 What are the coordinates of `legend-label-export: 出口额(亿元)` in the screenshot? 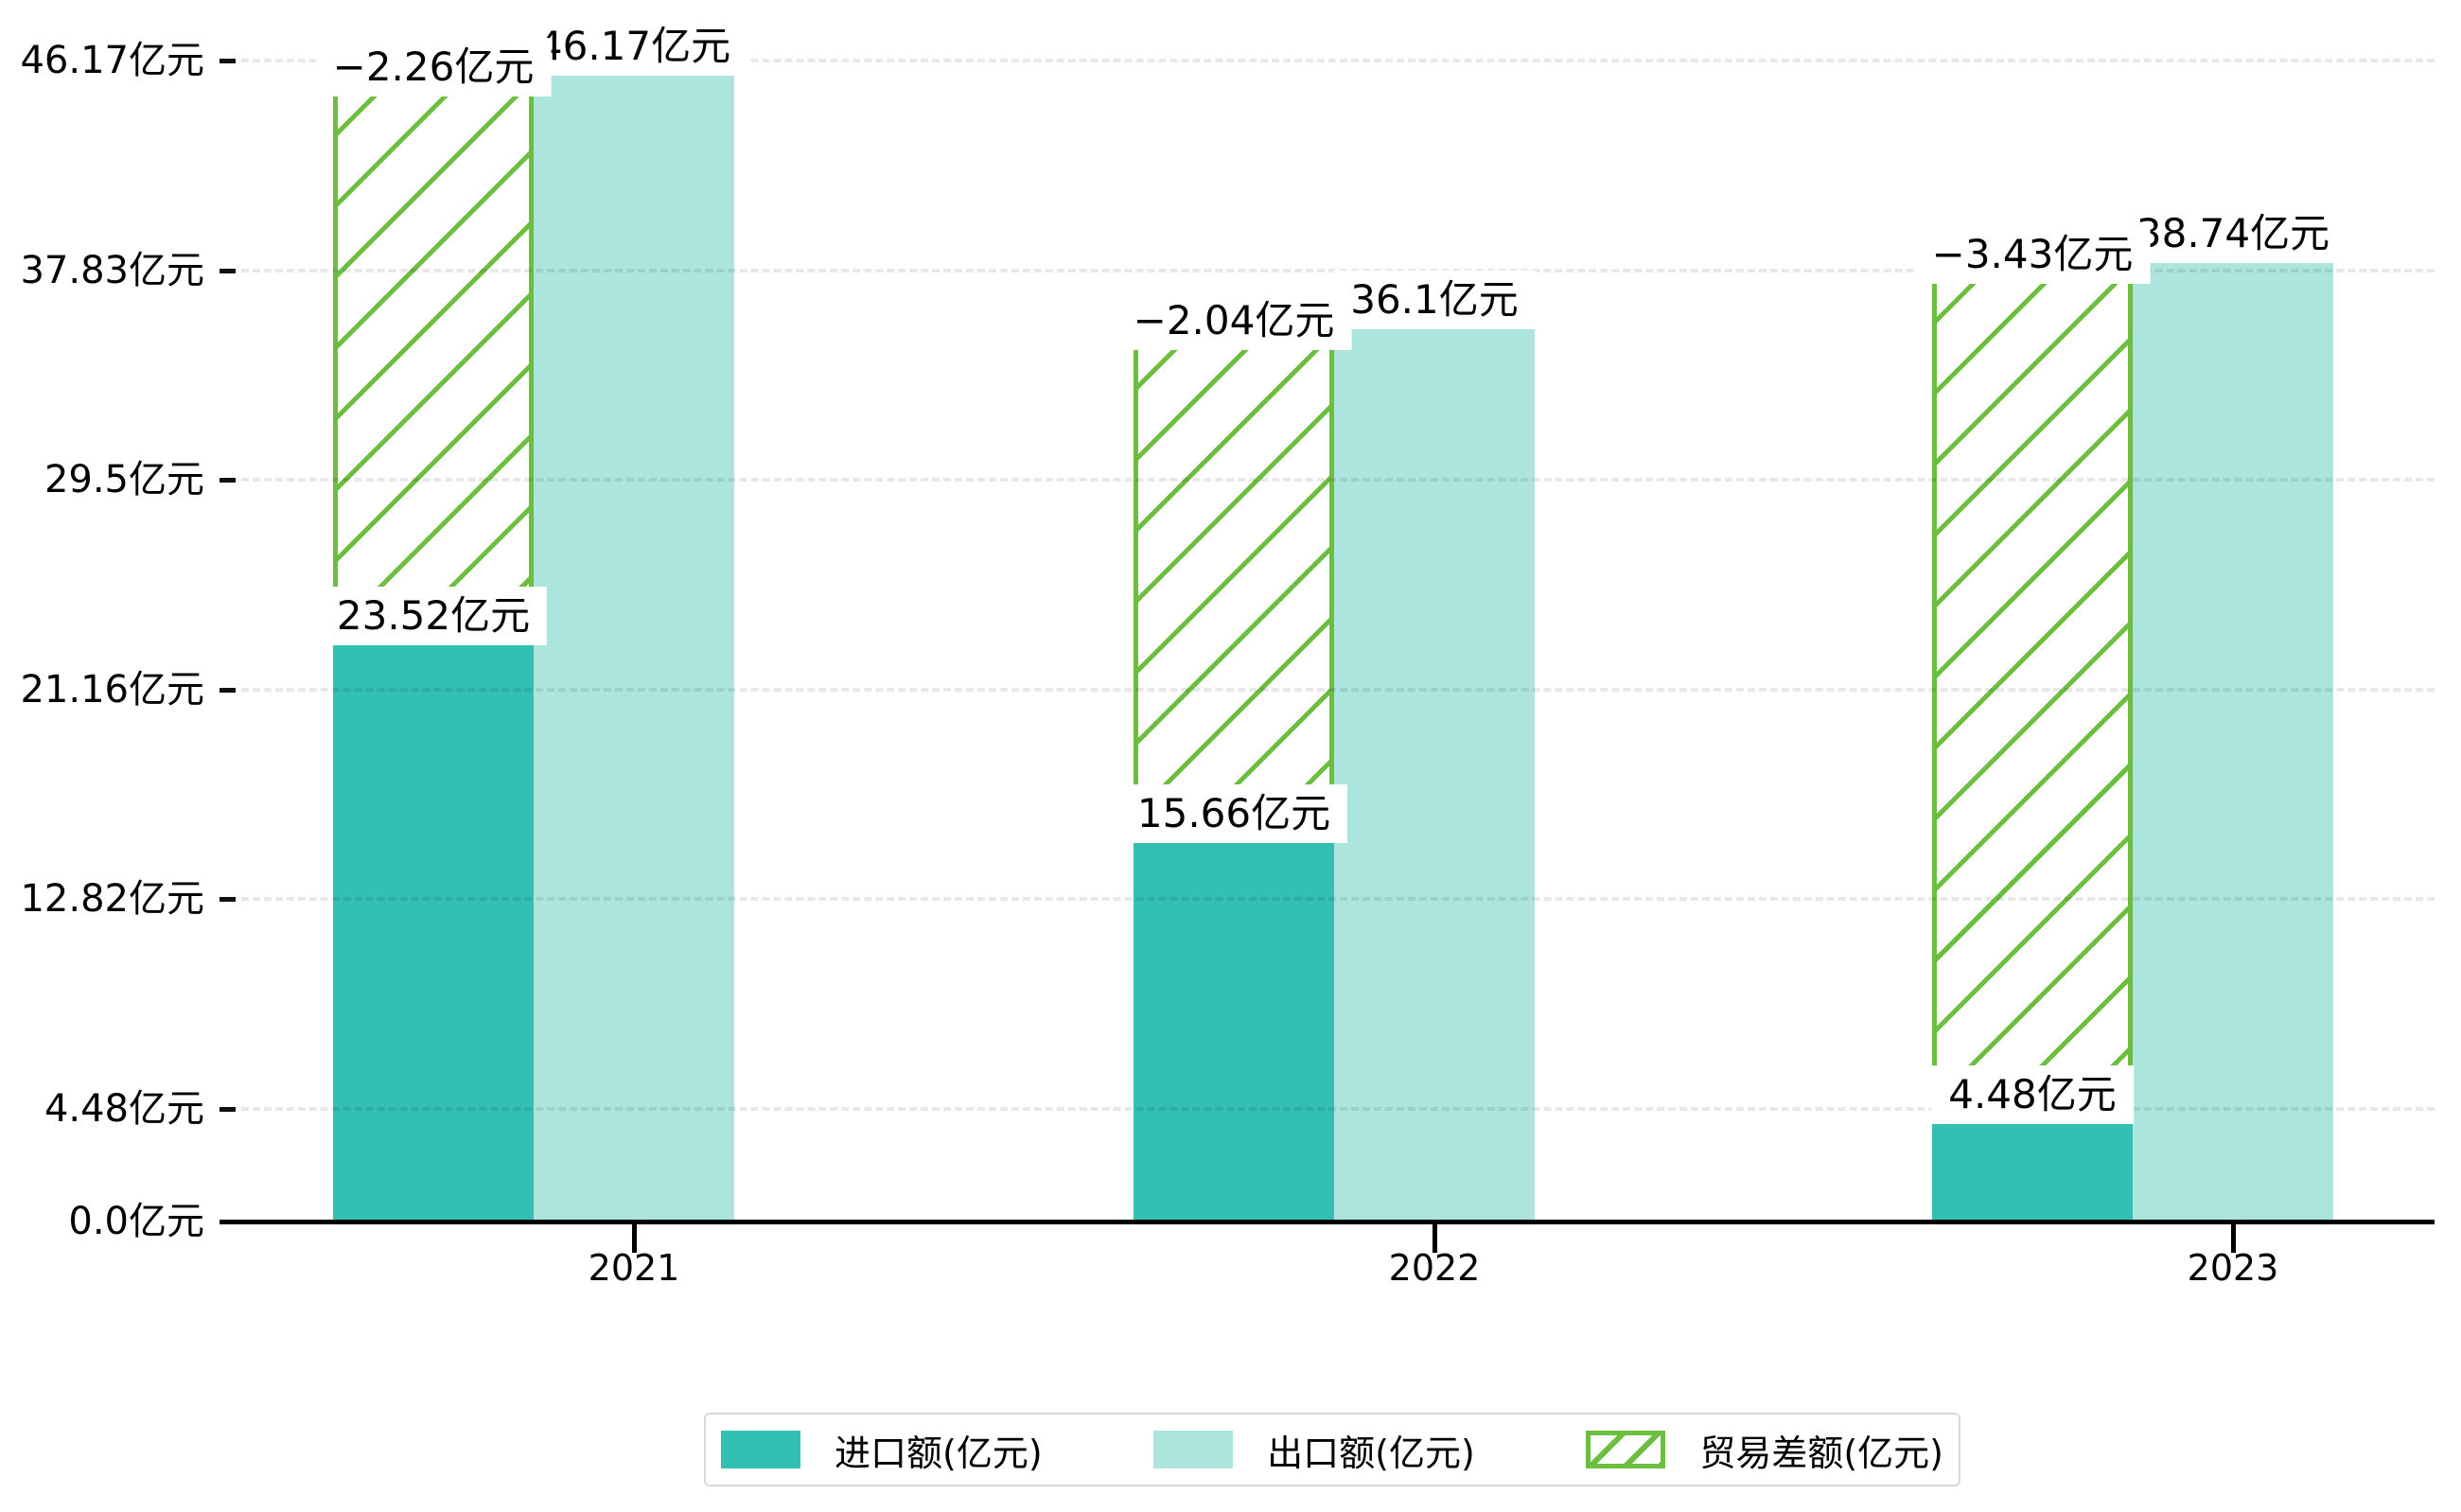 It's located at (1371, 1453).